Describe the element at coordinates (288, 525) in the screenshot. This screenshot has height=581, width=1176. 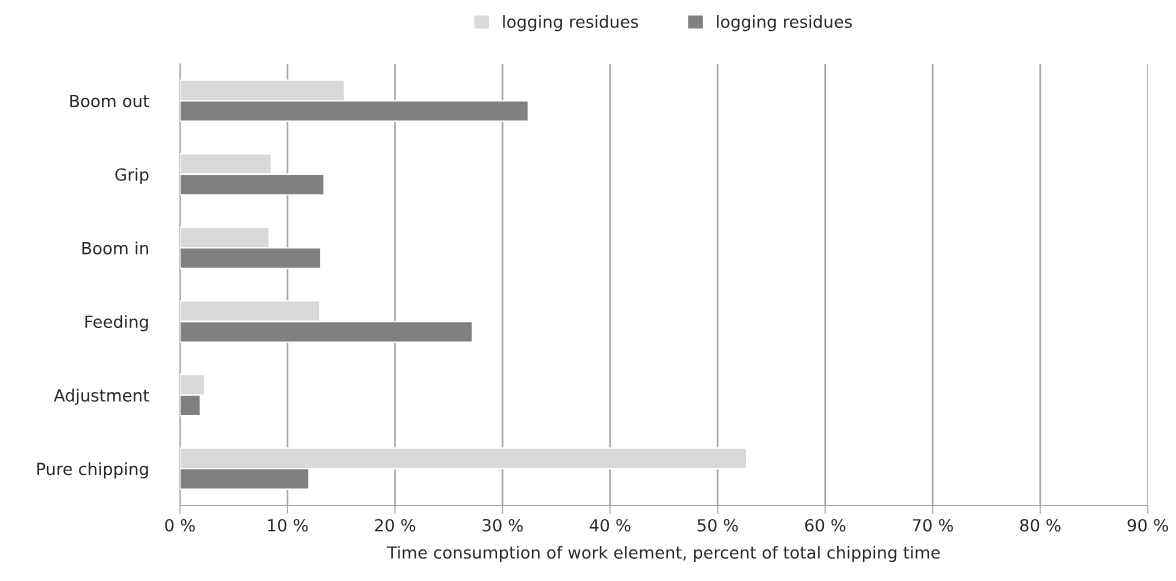
I see `x-tick-label: 10 %` at that location.